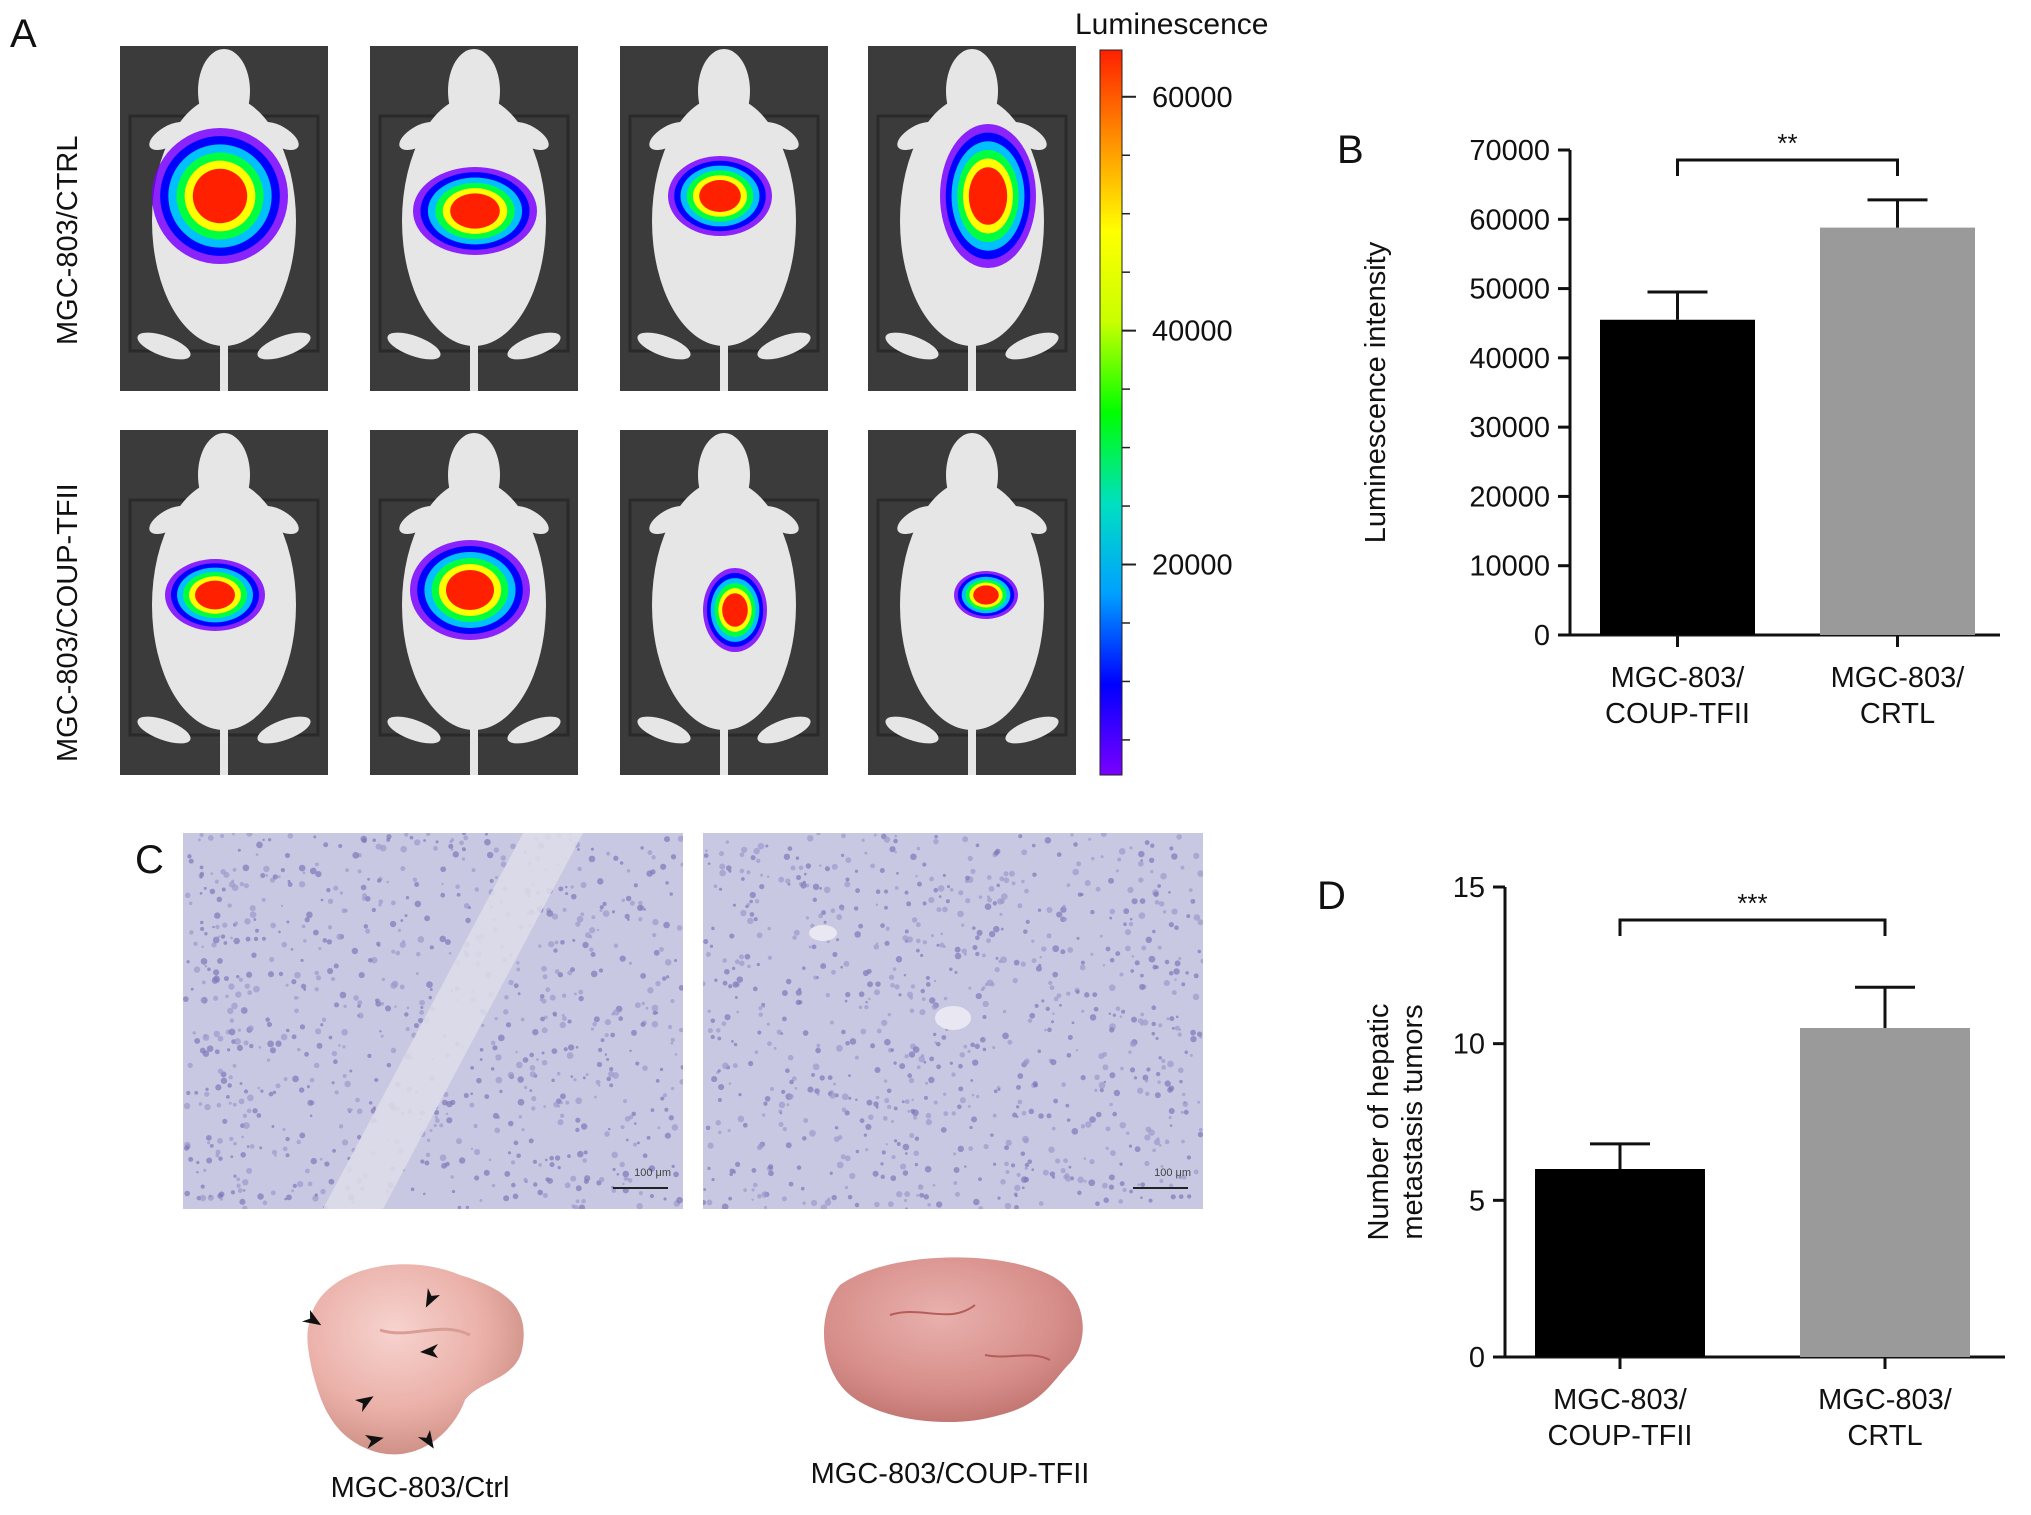  Describe the element at coordinates (1469, 888) in the screenshot. I see `y-tick-label: 15` at that location.